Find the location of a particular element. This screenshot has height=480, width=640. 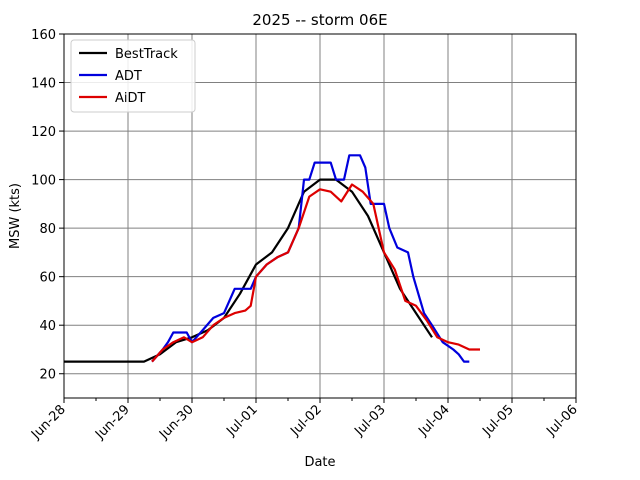

x-tick-label: Jun-30 is located at coordinates (176, 422).